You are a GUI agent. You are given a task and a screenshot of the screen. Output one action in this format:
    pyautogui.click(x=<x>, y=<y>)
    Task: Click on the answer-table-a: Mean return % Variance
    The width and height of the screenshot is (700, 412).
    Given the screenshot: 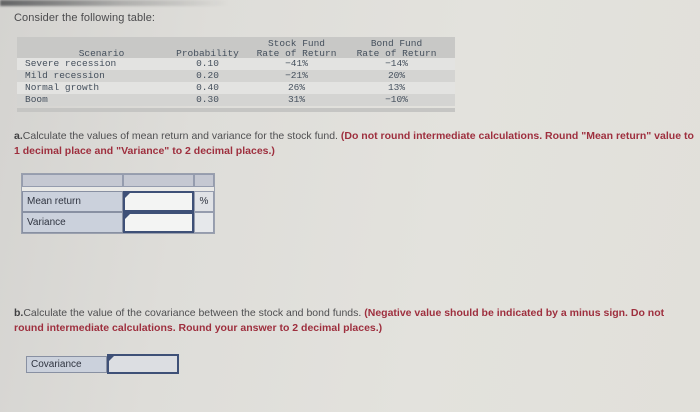 What is the action you would take?
    pyautogui.click(x=118, y=203)
    